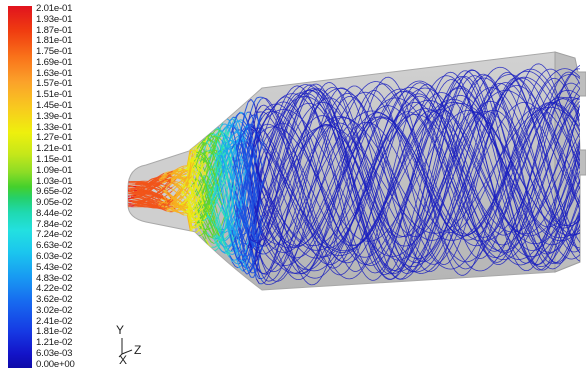 This screenshot has height=374, width=586. What do you see at coordinates (54, 8) in the screenshot?
I see `colorbar-label: 2.01e-01` at bounding box center [54, 8].